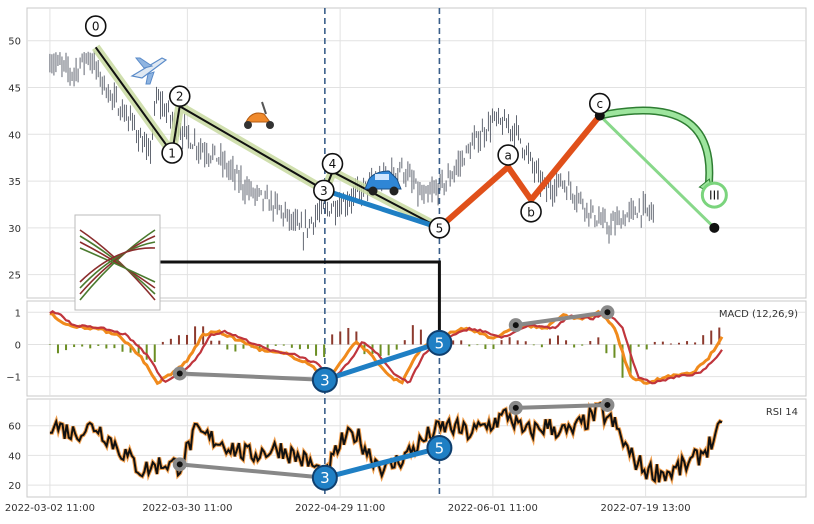 The height and width of the screenshot is (524, 814). What do you see at coordinates (14, 42) in the screenshot?
I see `y-tick-label-price: 50` at bounding box center [14, 42].